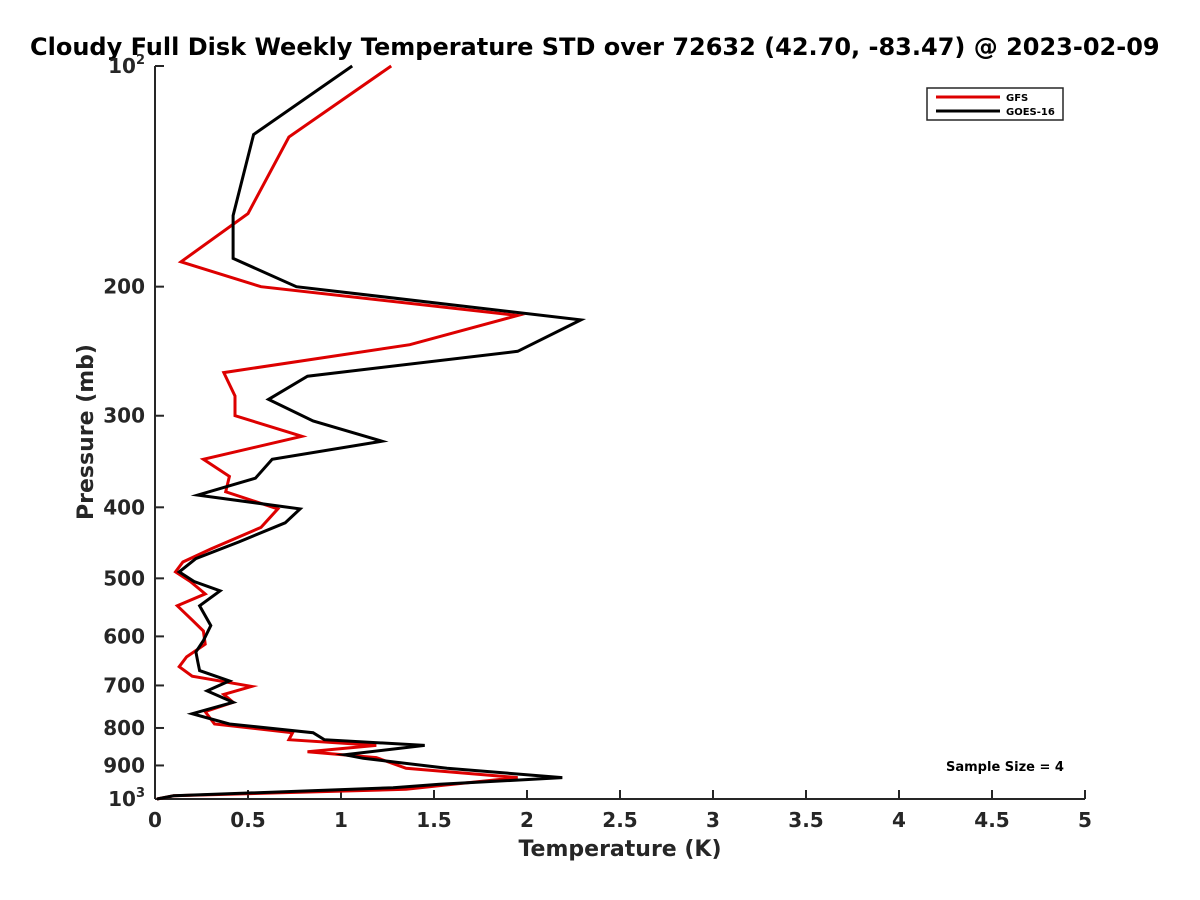  What do you see at coordinates (140, 793) in the screenshot?
I see `y-tick-label-exponent: 3` at bounding box center [140, 793].